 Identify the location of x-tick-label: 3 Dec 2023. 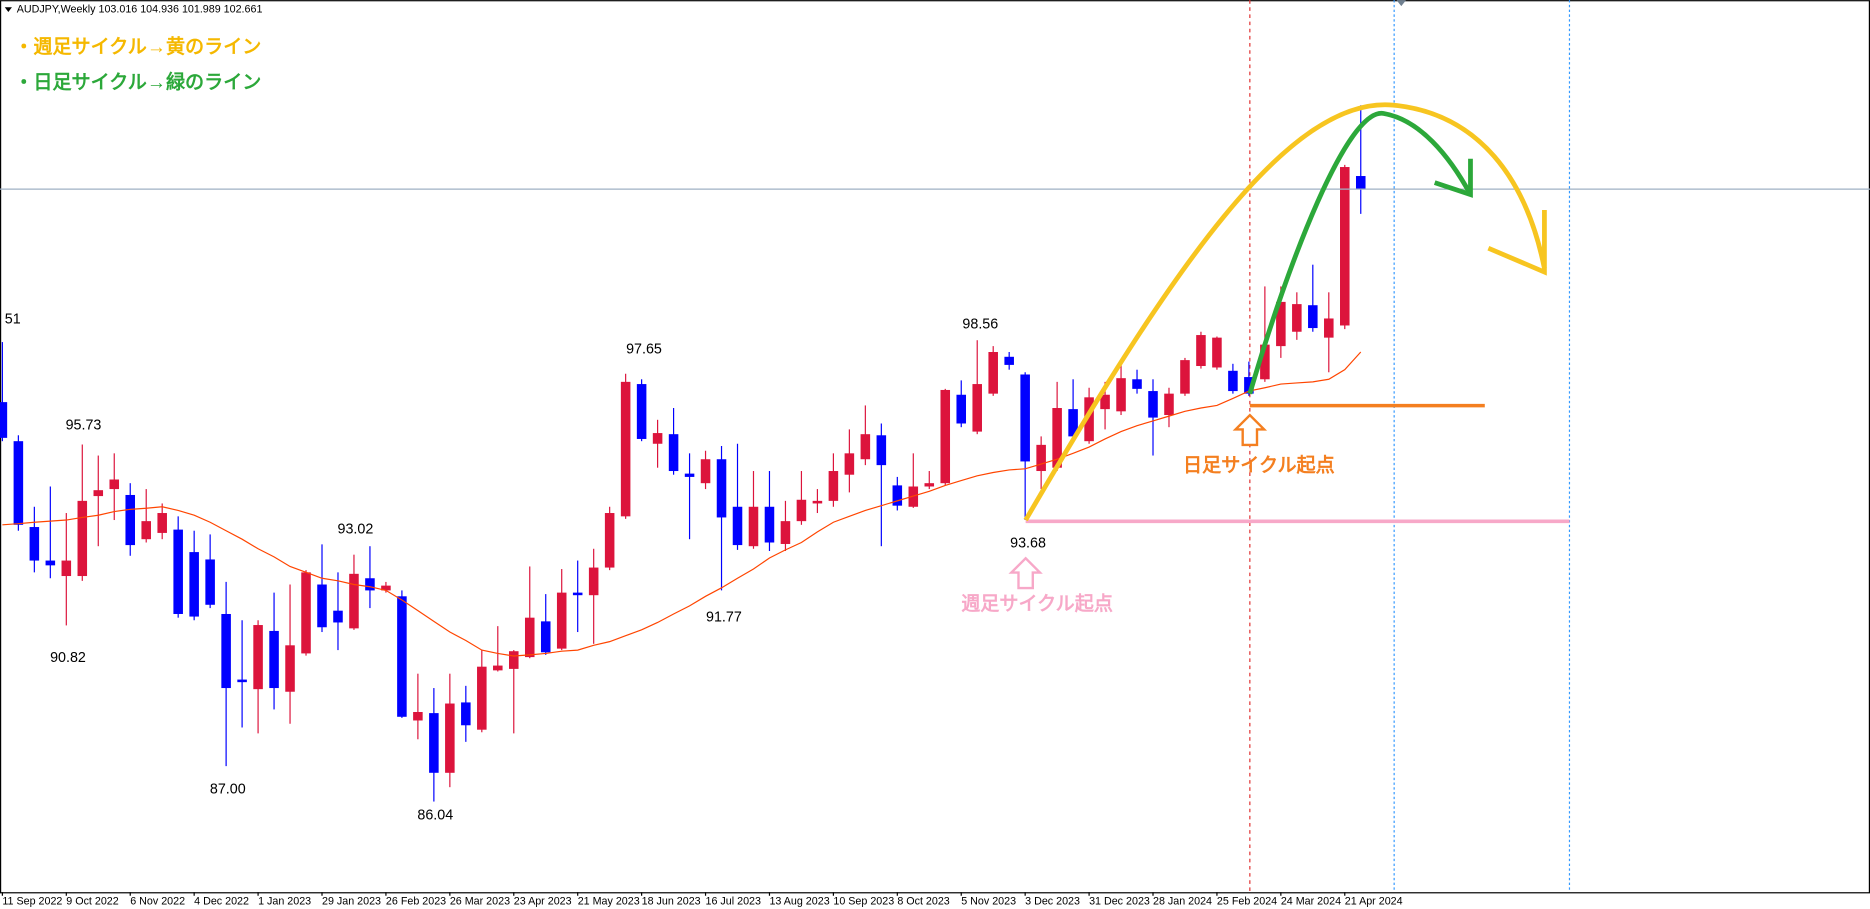
(1052, 902).